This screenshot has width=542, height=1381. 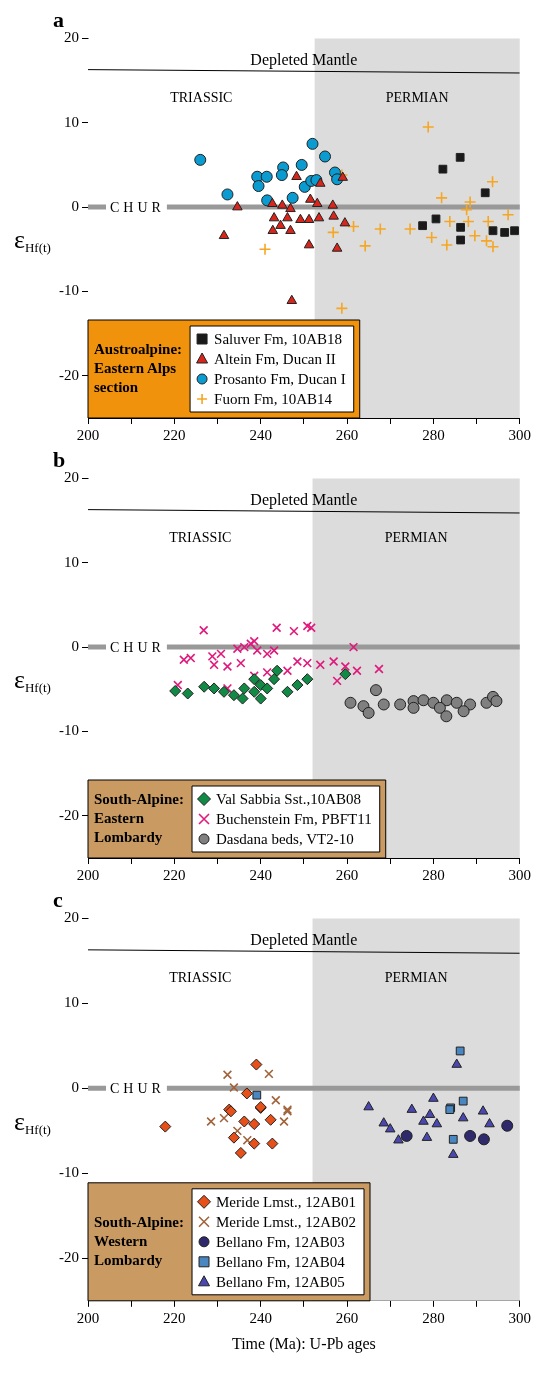 I want to click on legend-label: Bellano Fm, 12AB03, so click(x=280, y=1241).